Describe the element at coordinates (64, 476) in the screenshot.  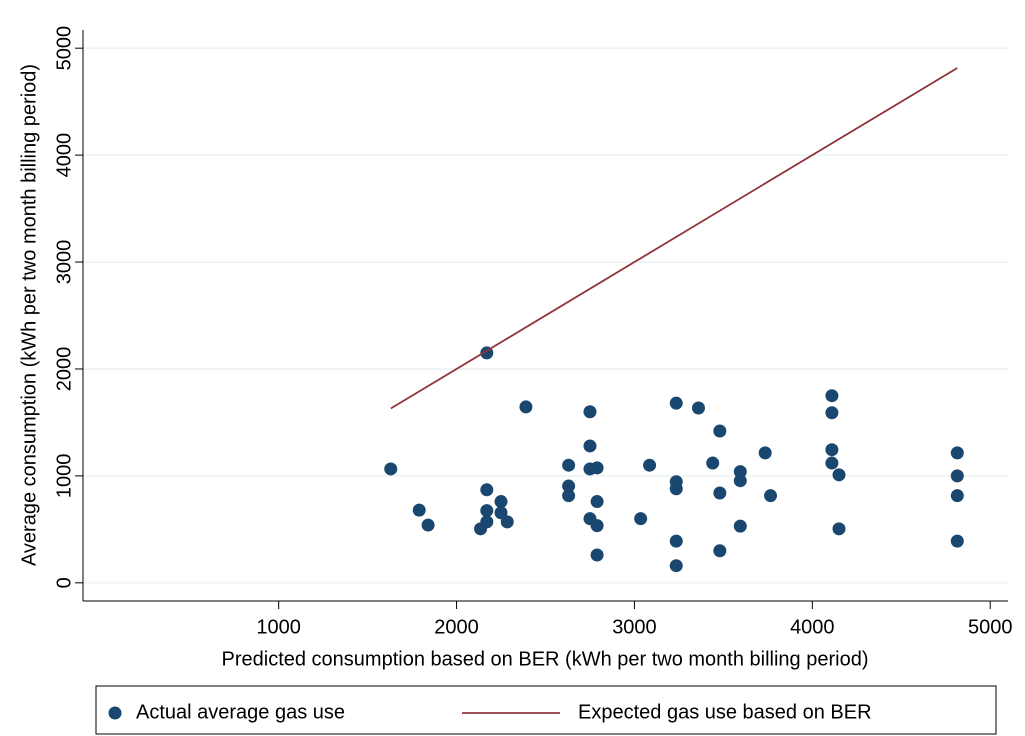
I see `y-tick-label: 1000` at that location.